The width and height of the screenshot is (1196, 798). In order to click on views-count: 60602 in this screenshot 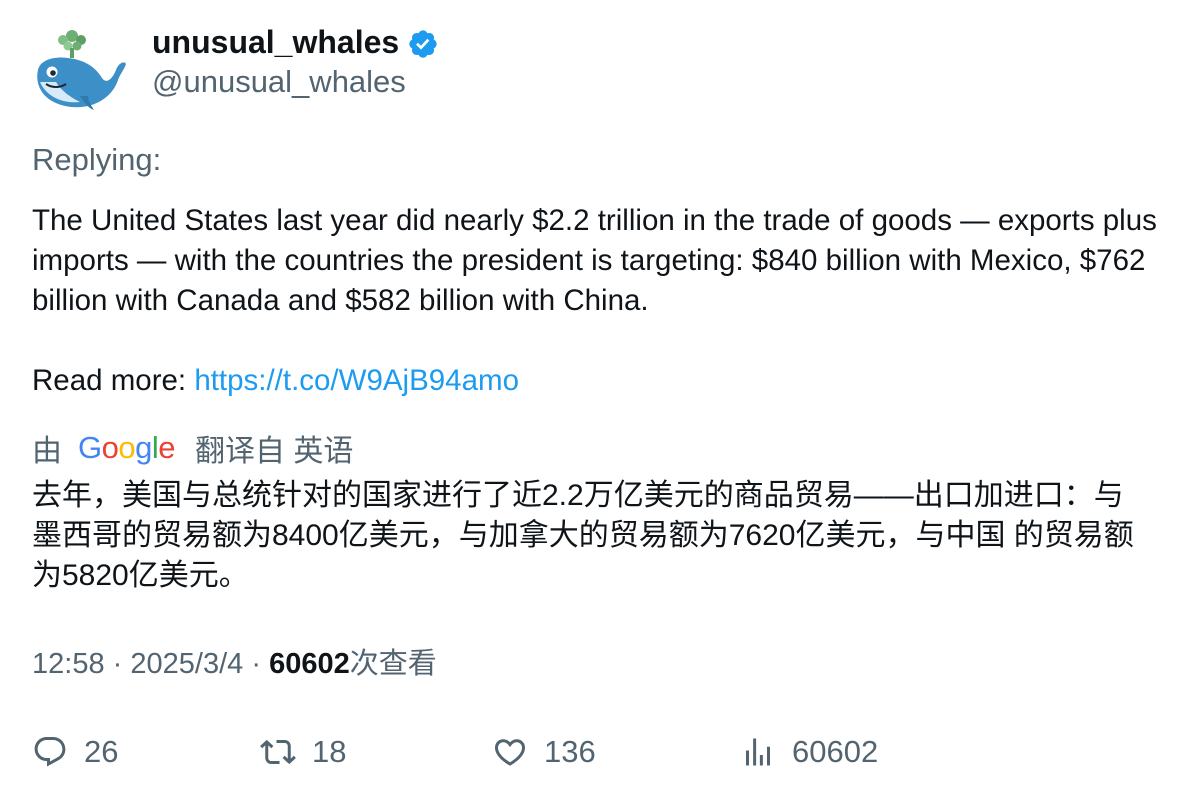, I will do `click(309, 664)`.